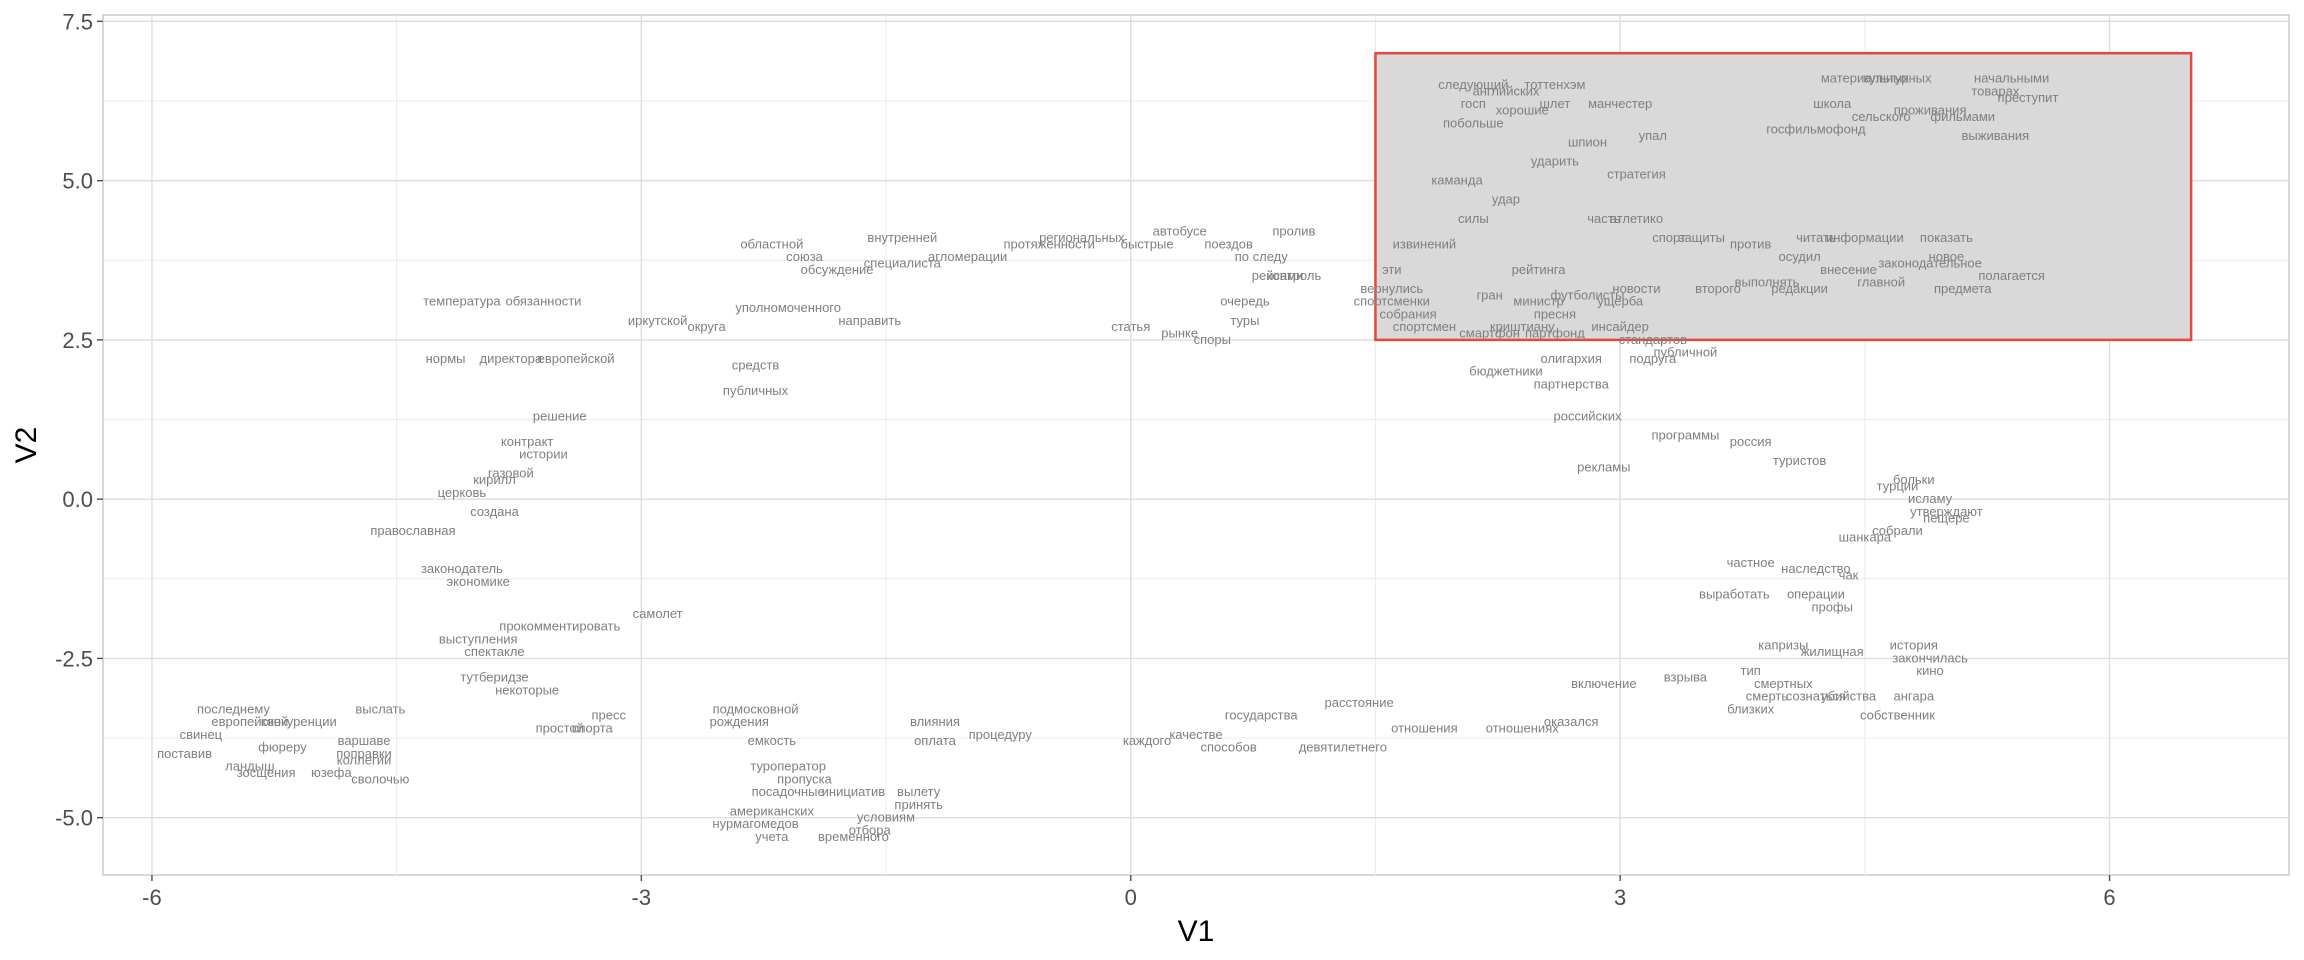 The width and height of the screenshot is (2304, 960). What do you see at coordinates (1407, 313) in the screenshot?
I see `word-label: собрания` at bounding box center [1407, 313].